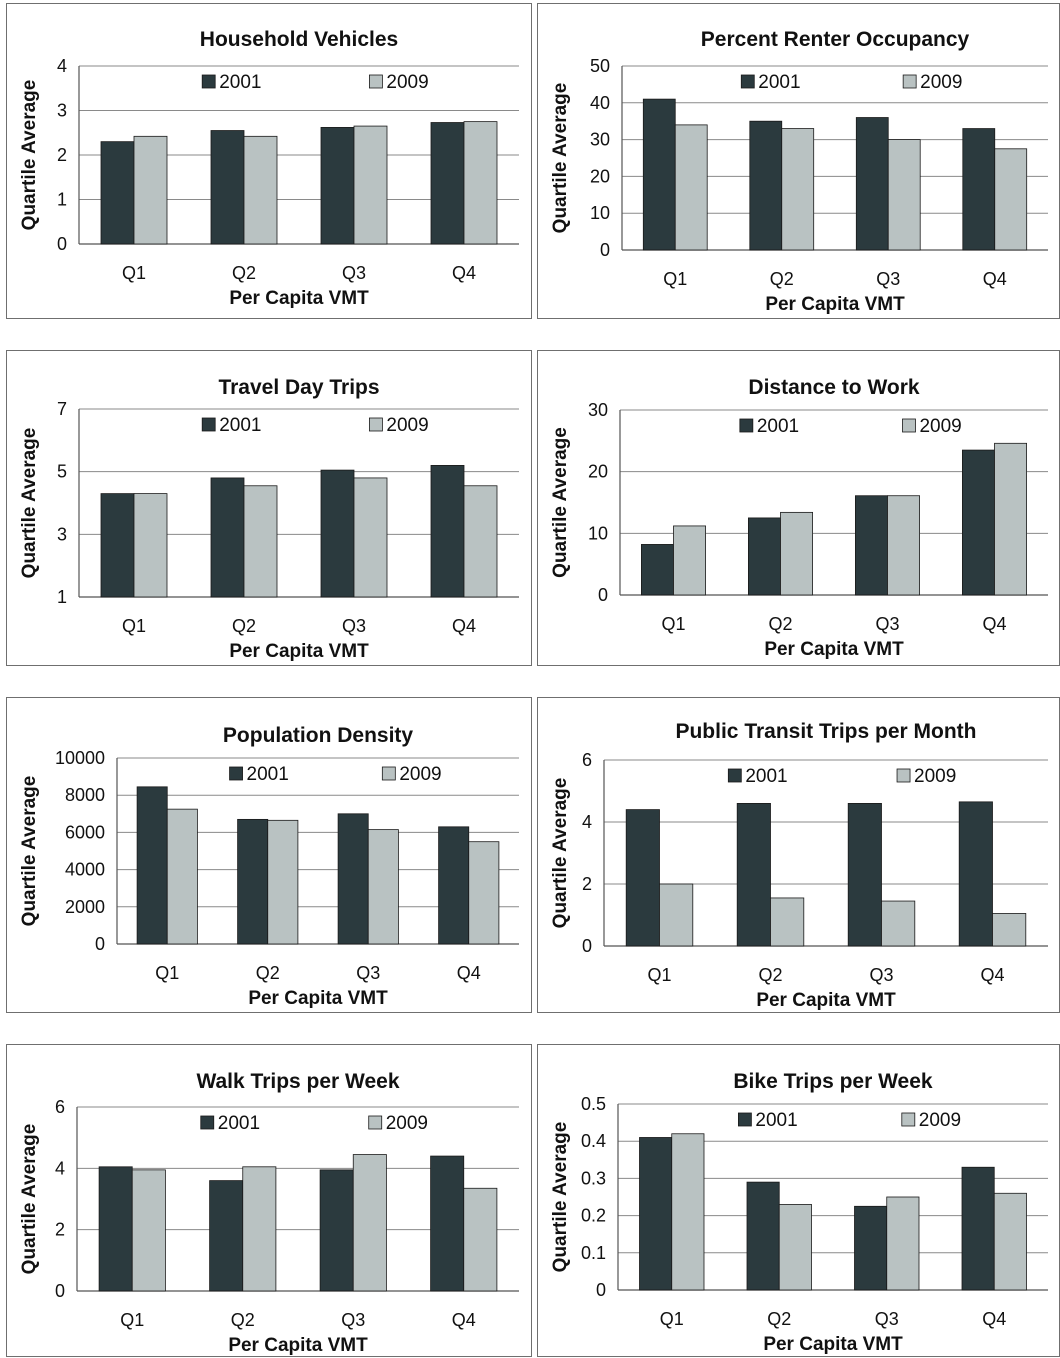 The image size is (1060, 1358). What do you see at coordinates (593, 1216) in the screenshot?
I see `y-tick-label: 0.2` at bounding box center [593, 1216].